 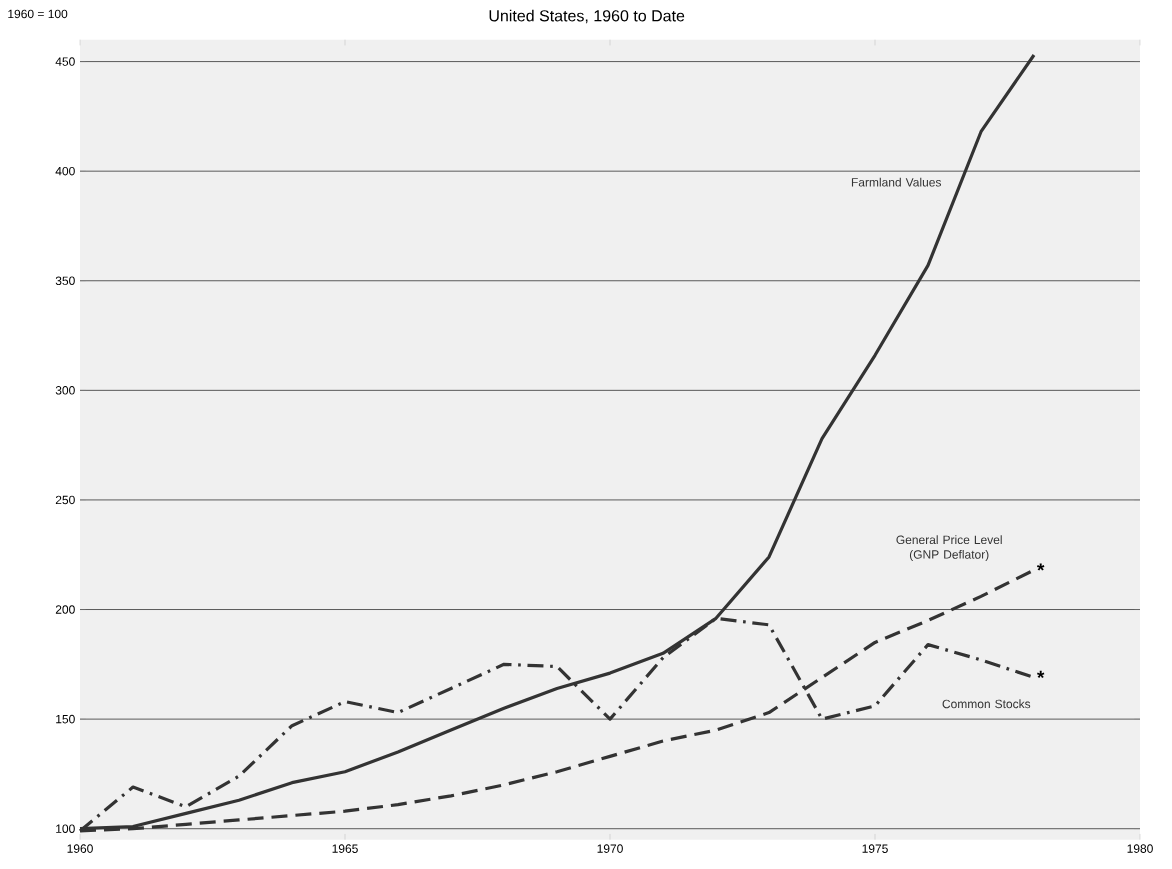 What do you see at coordinates (896, 182) in the screenshot?
I see `series-label: Farmland Values` at bounding box center [896, 182].